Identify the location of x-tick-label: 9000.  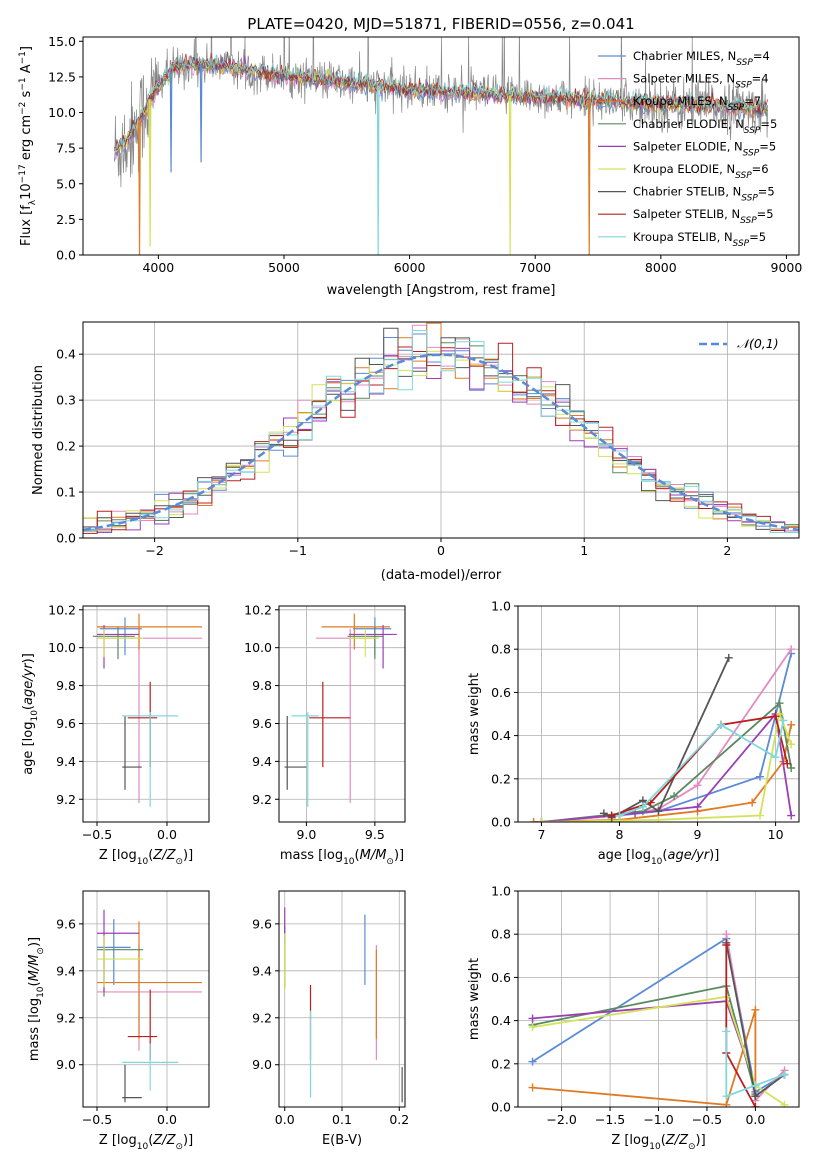
(787, 267).